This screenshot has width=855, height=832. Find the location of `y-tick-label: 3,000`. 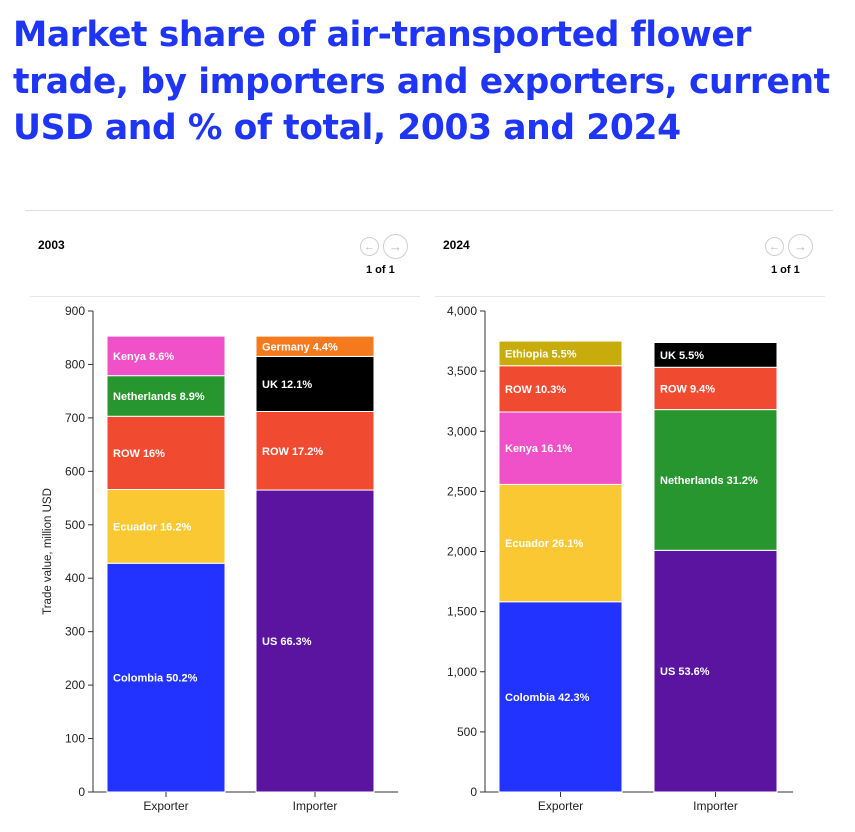

y-tick-label: 3,000 is located at coordinates (462, 431).